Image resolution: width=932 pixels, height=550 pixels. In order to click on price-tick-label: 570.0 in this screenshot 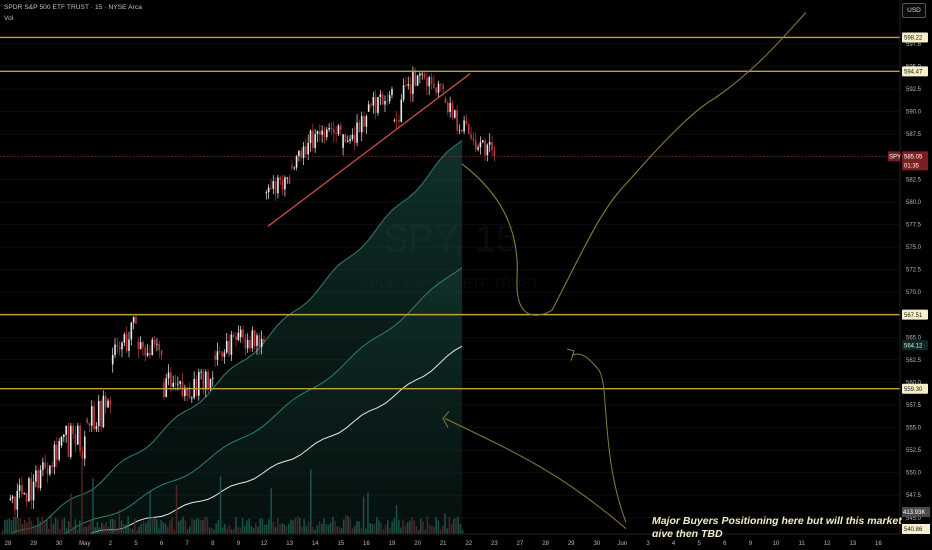, I will do `click(914, 293)`.